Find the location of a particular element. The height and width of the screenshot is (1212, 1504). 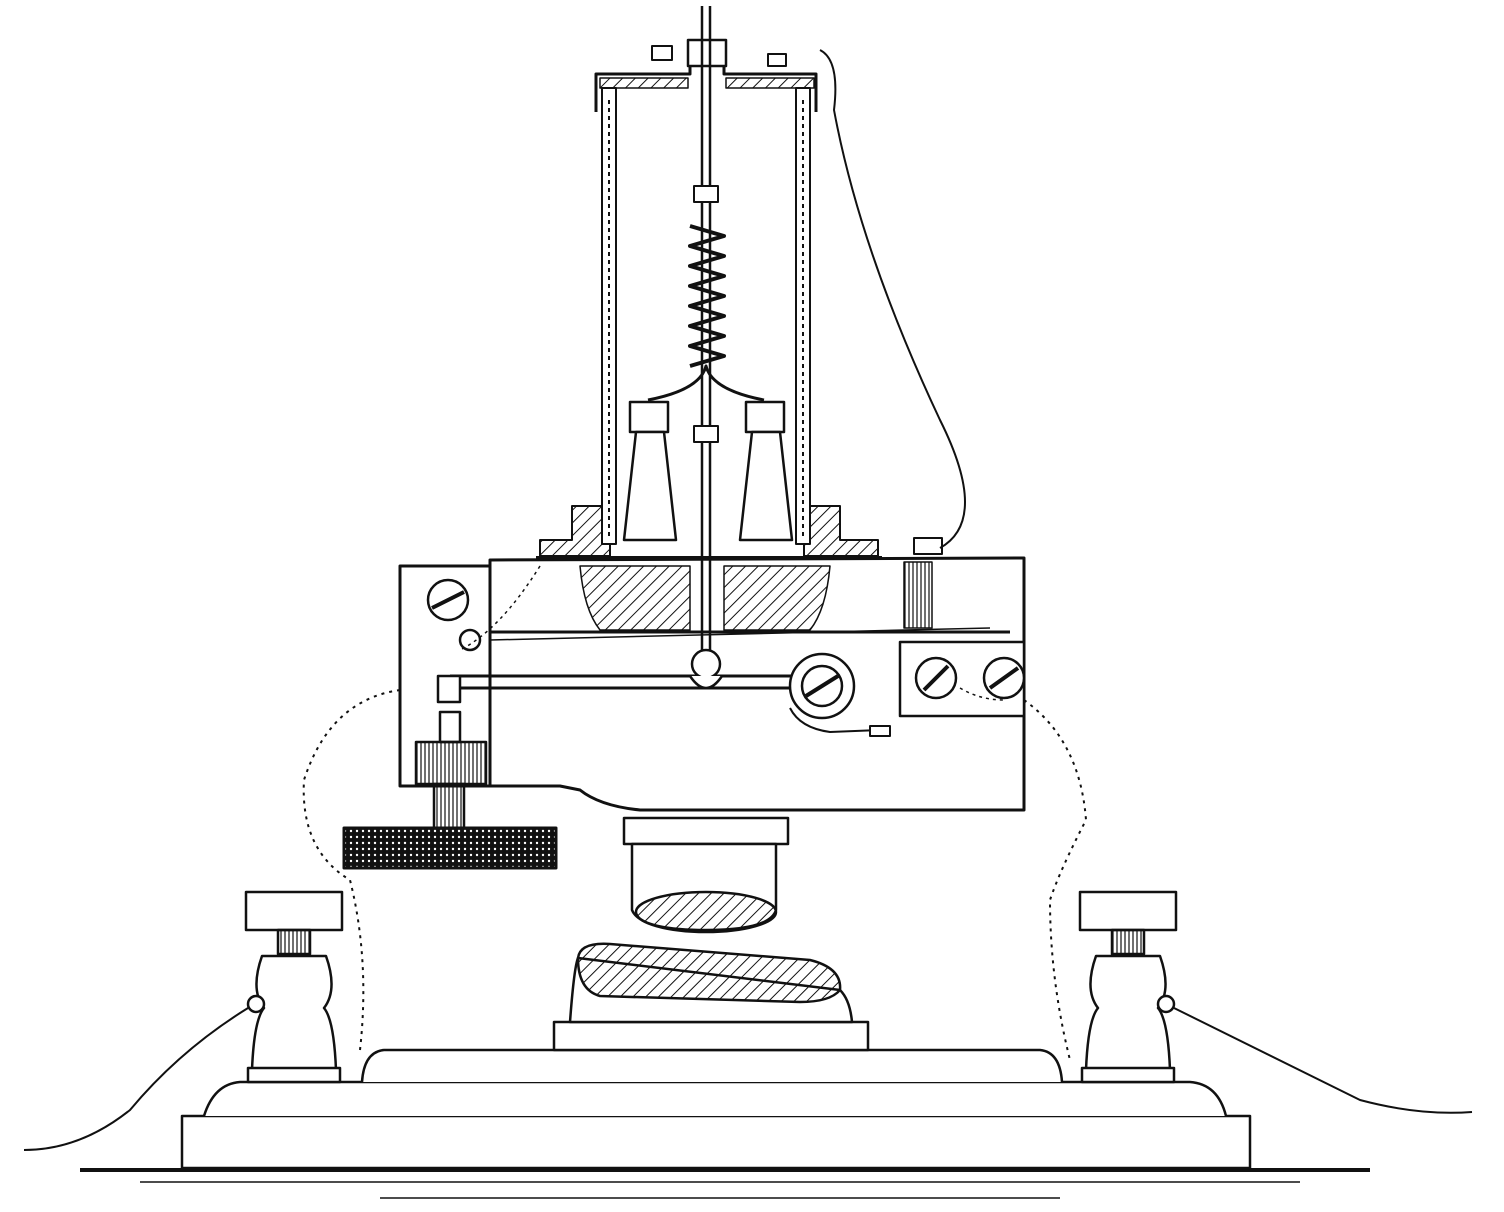

base-plate is located at coordinates (716, 1109).